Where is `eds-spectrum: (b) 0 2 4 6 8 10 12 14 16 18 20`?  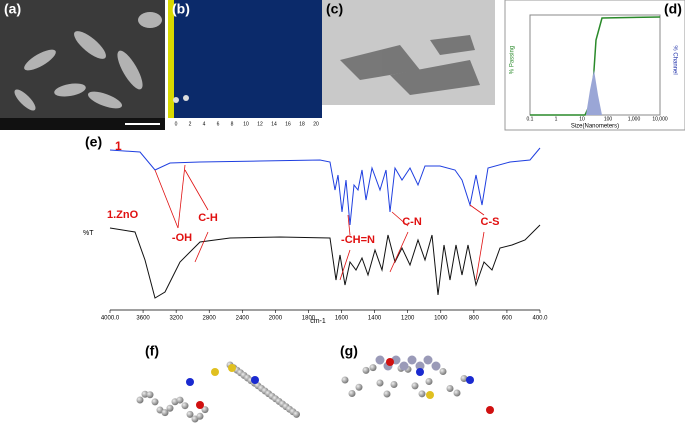 eds-spectrum: (b) 0 2 4 6 8 10 12 14 16 18 20 is located at coordinates (245, 65).